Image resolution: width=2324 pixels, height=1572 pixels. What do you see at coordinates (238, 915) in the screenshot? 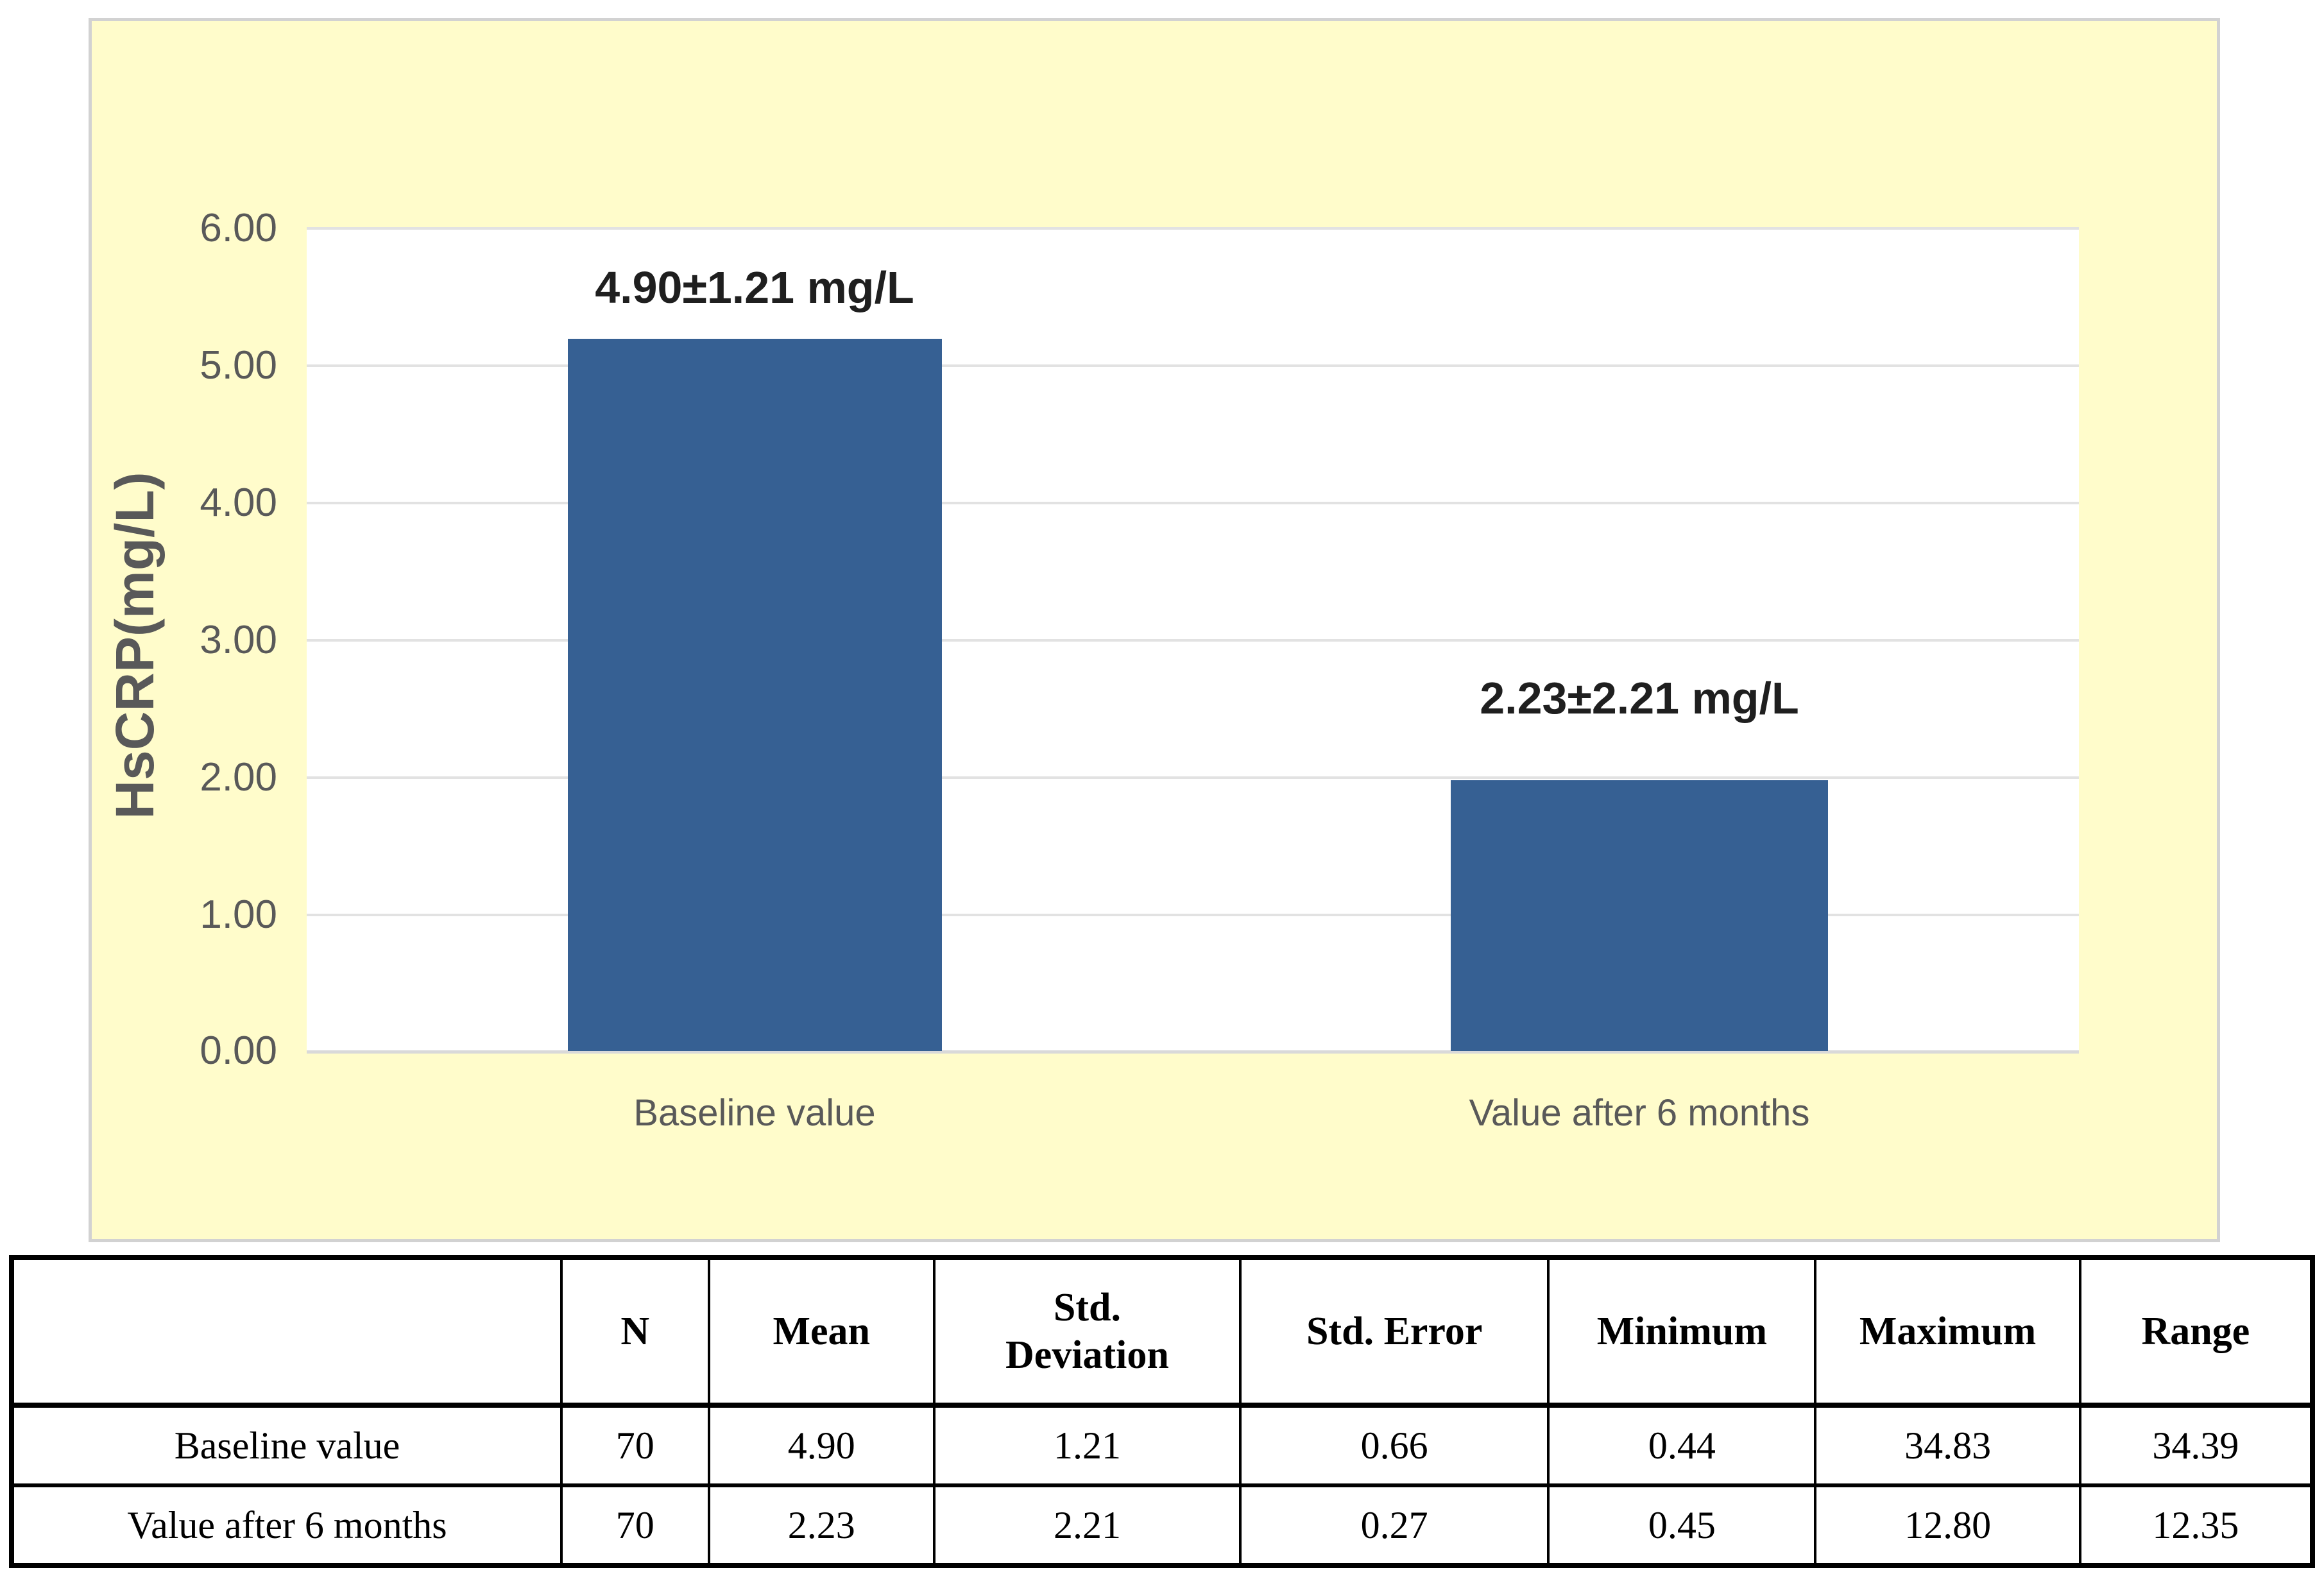
I see `y-tick-1: 1.00` at bounding box center [238, 915].